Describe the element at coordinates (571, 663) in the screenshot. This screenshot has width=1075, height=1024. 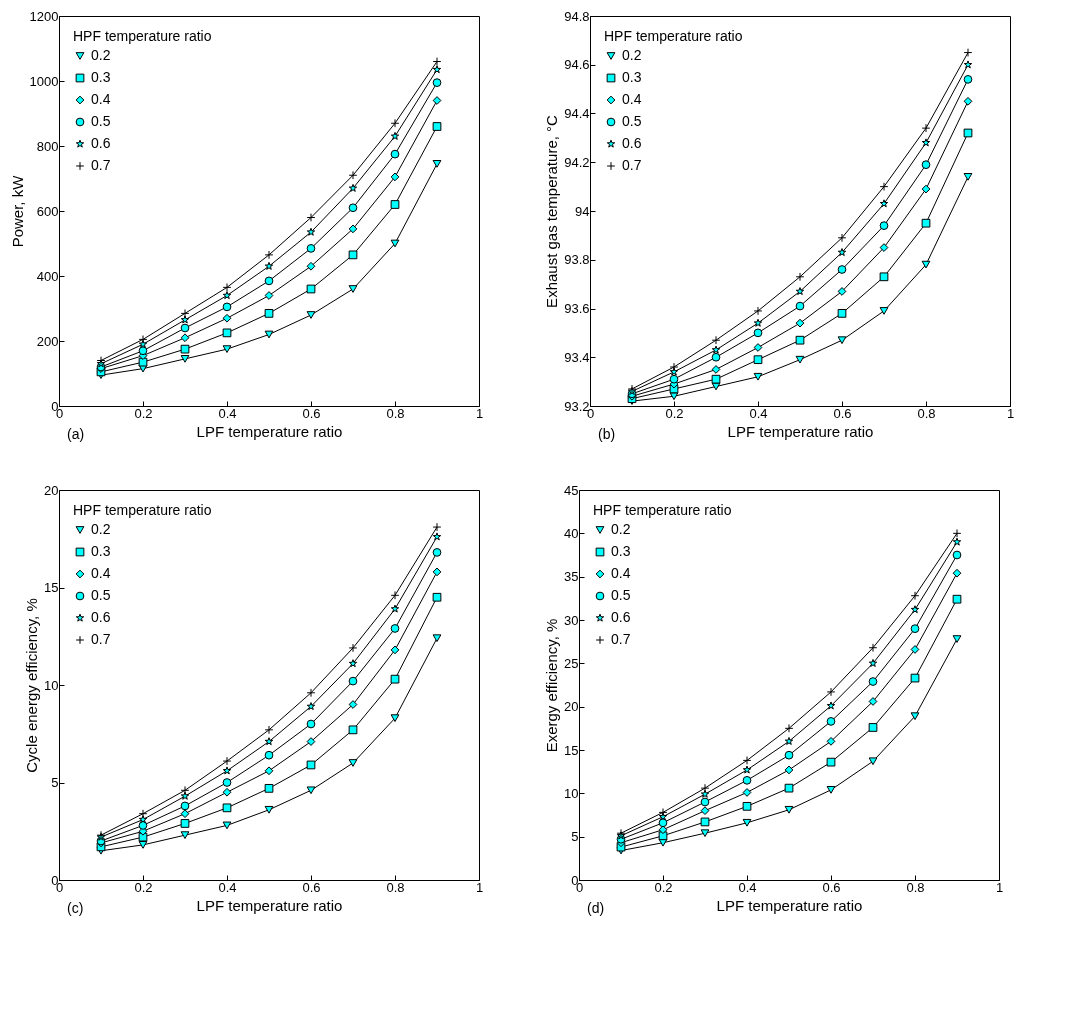
I see `y-tick-label: 25` at that location.